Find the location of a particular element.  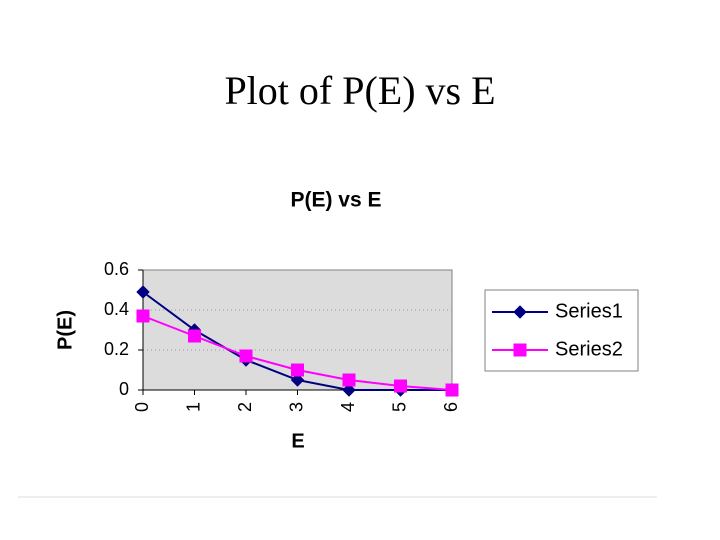

legend-label: Series1 is located at coordinates (589, 311).